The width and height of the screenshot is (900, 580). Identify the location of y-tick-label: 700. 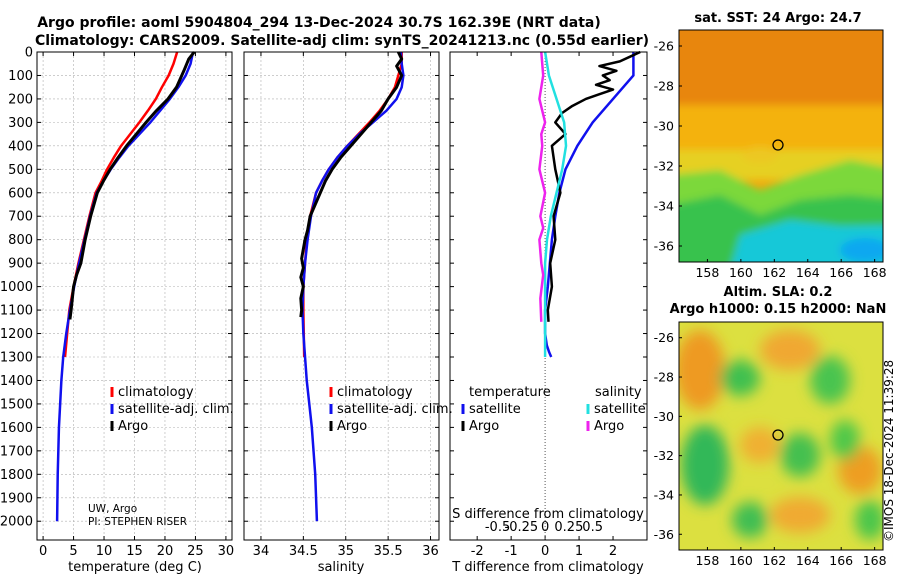
(20, 217).